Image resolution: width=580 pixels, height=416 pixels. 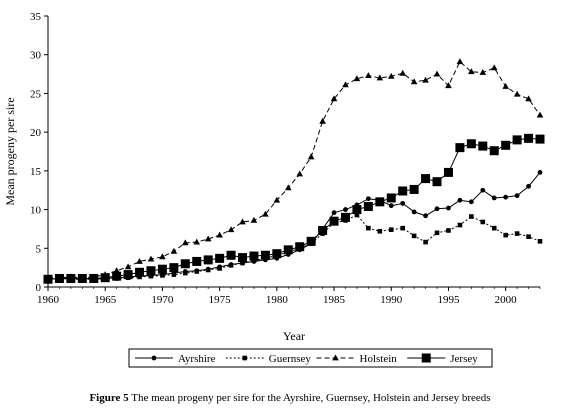 What do you see at coordinates (464, 359) in the screenshot?
I see `legend-label: Jersey` at bounding box center [464, 359].